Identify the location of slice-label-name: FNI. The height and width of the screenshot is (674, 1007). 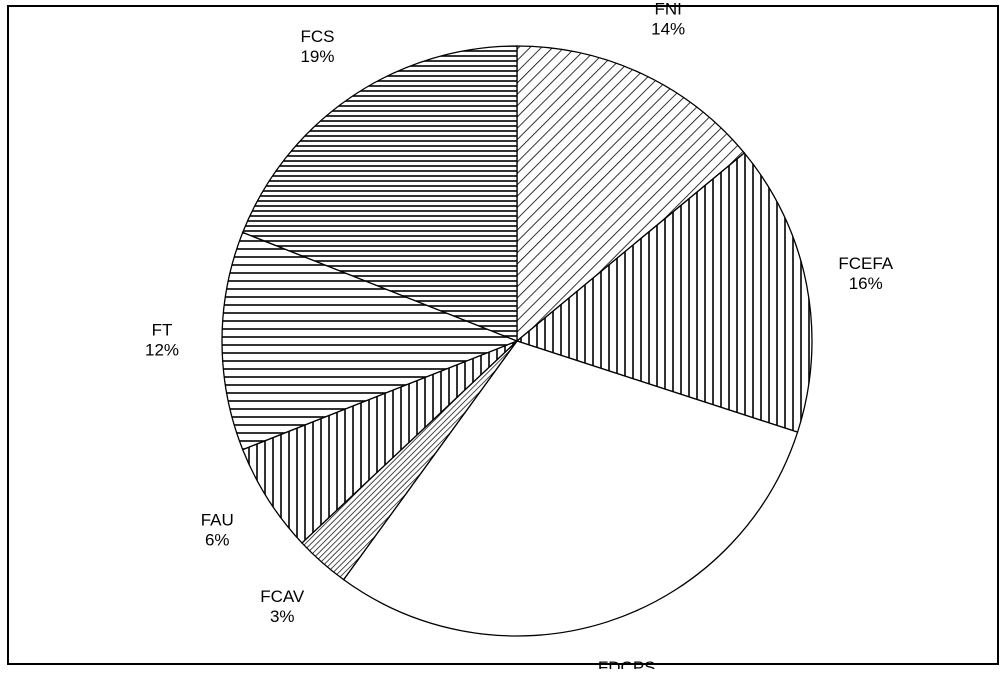
(667, 9).